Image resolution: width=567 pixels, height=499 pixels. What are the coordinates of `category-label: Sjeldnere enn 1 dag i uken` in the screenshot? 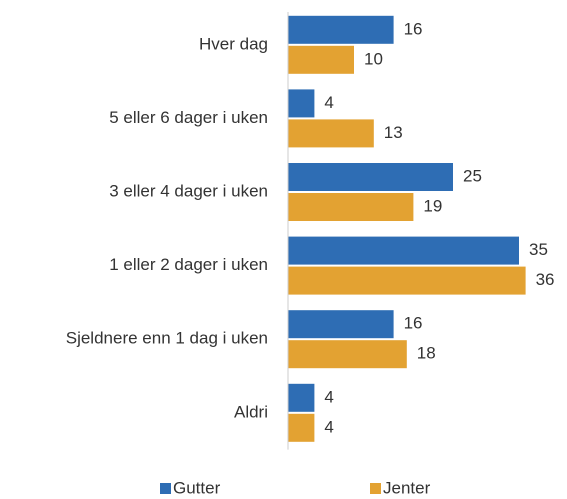 It's located at (167, 338).